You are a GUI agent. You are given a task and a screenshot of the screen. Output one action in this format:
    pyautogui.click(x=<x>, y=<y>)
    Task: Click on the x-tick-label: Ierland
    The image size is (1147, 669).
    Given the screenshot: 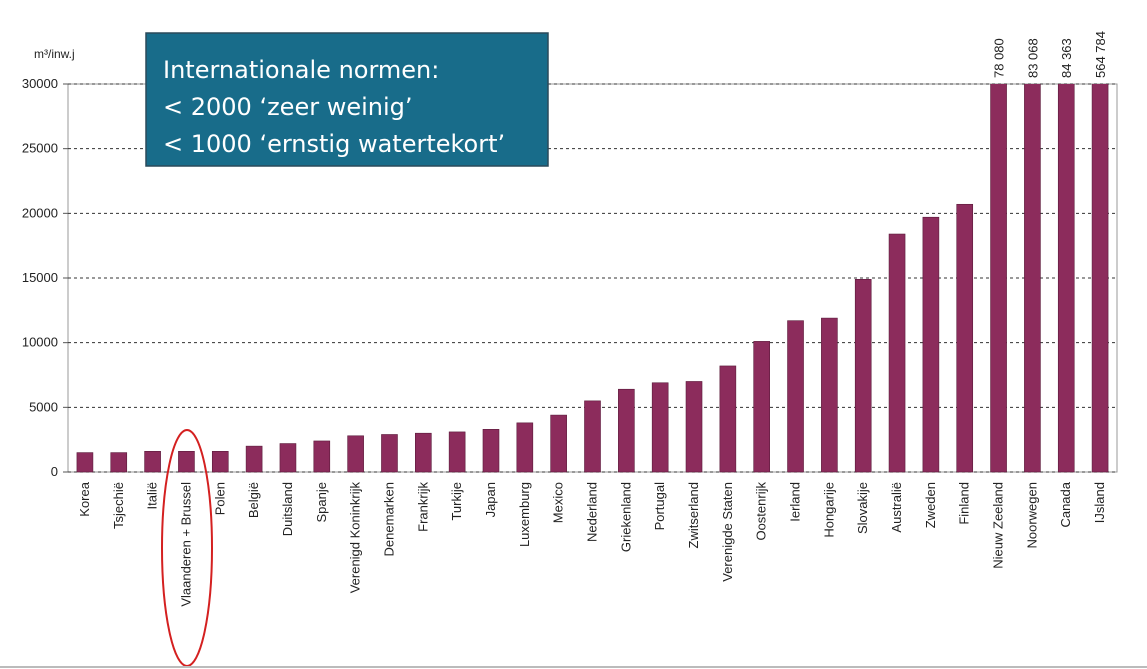 What is the action you would take?
    pyautogui.click(x=795, y=502)
    